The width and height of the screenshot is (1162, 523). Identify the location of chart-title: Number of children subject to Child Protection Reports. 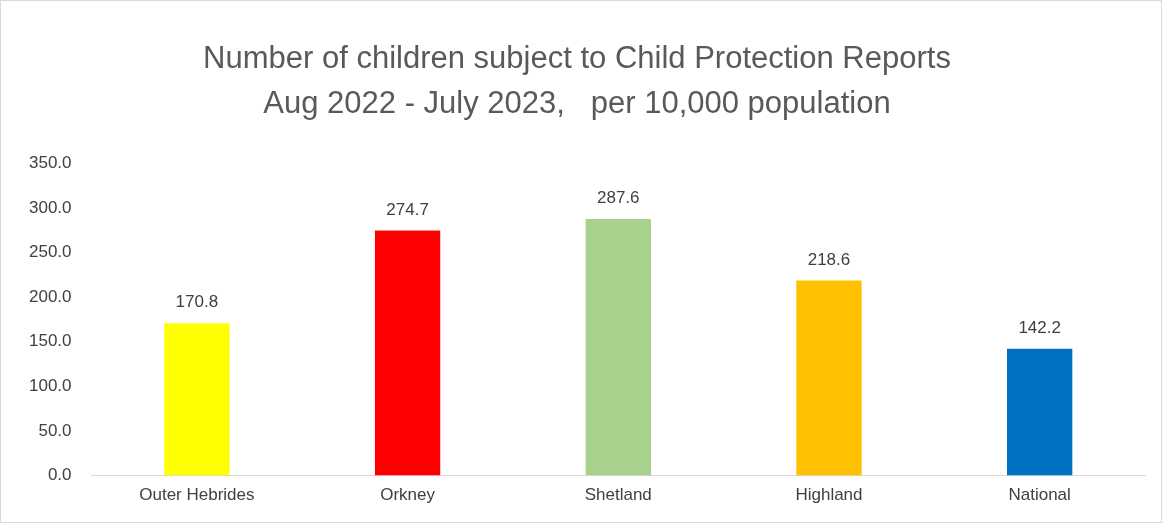
(577, 58).